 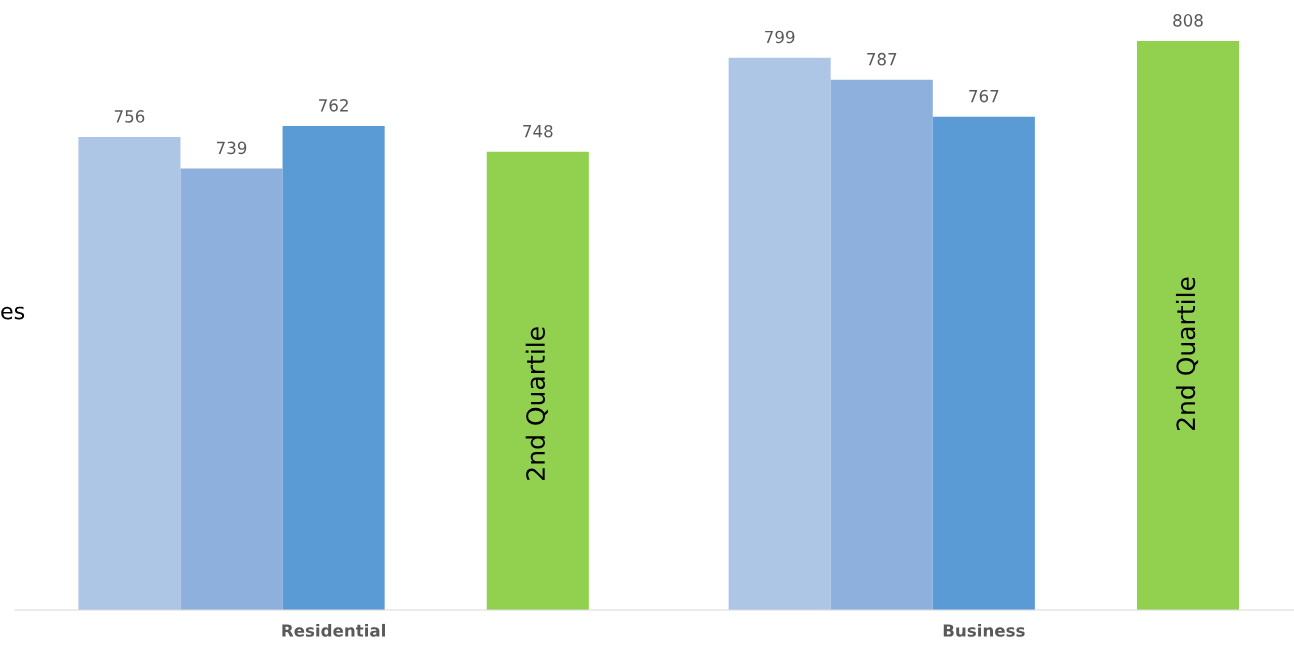 What do you see at coordinates (231, 148) in the screenshot?
I see `data-label: 739` at bounding box center [231, 148].